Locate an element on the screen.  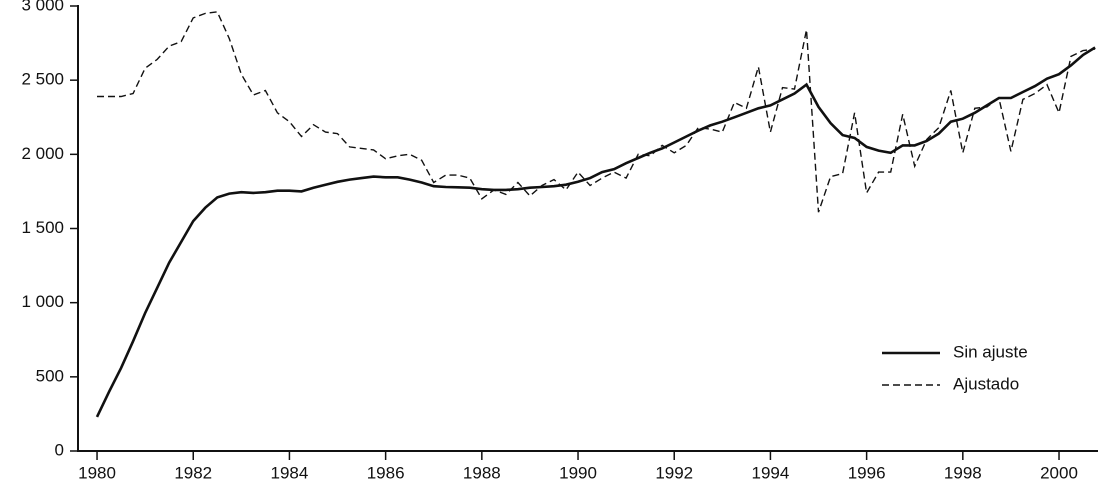
y-tick-label: 500 is located at coordinates (50, 375).